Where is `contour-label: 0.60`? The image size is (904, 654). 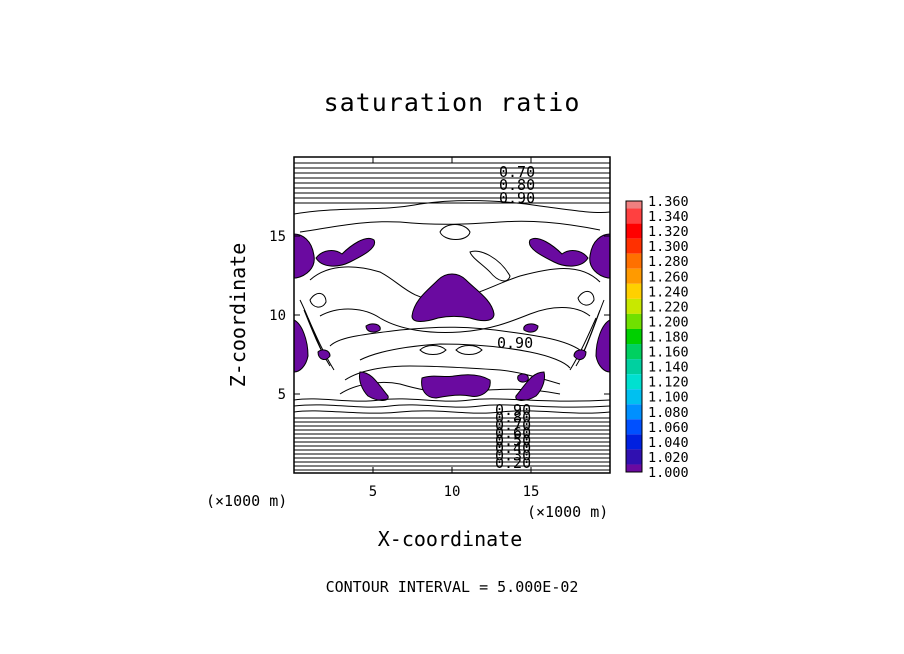
contour-label: 0.60 is located at coordinates (513, 433).